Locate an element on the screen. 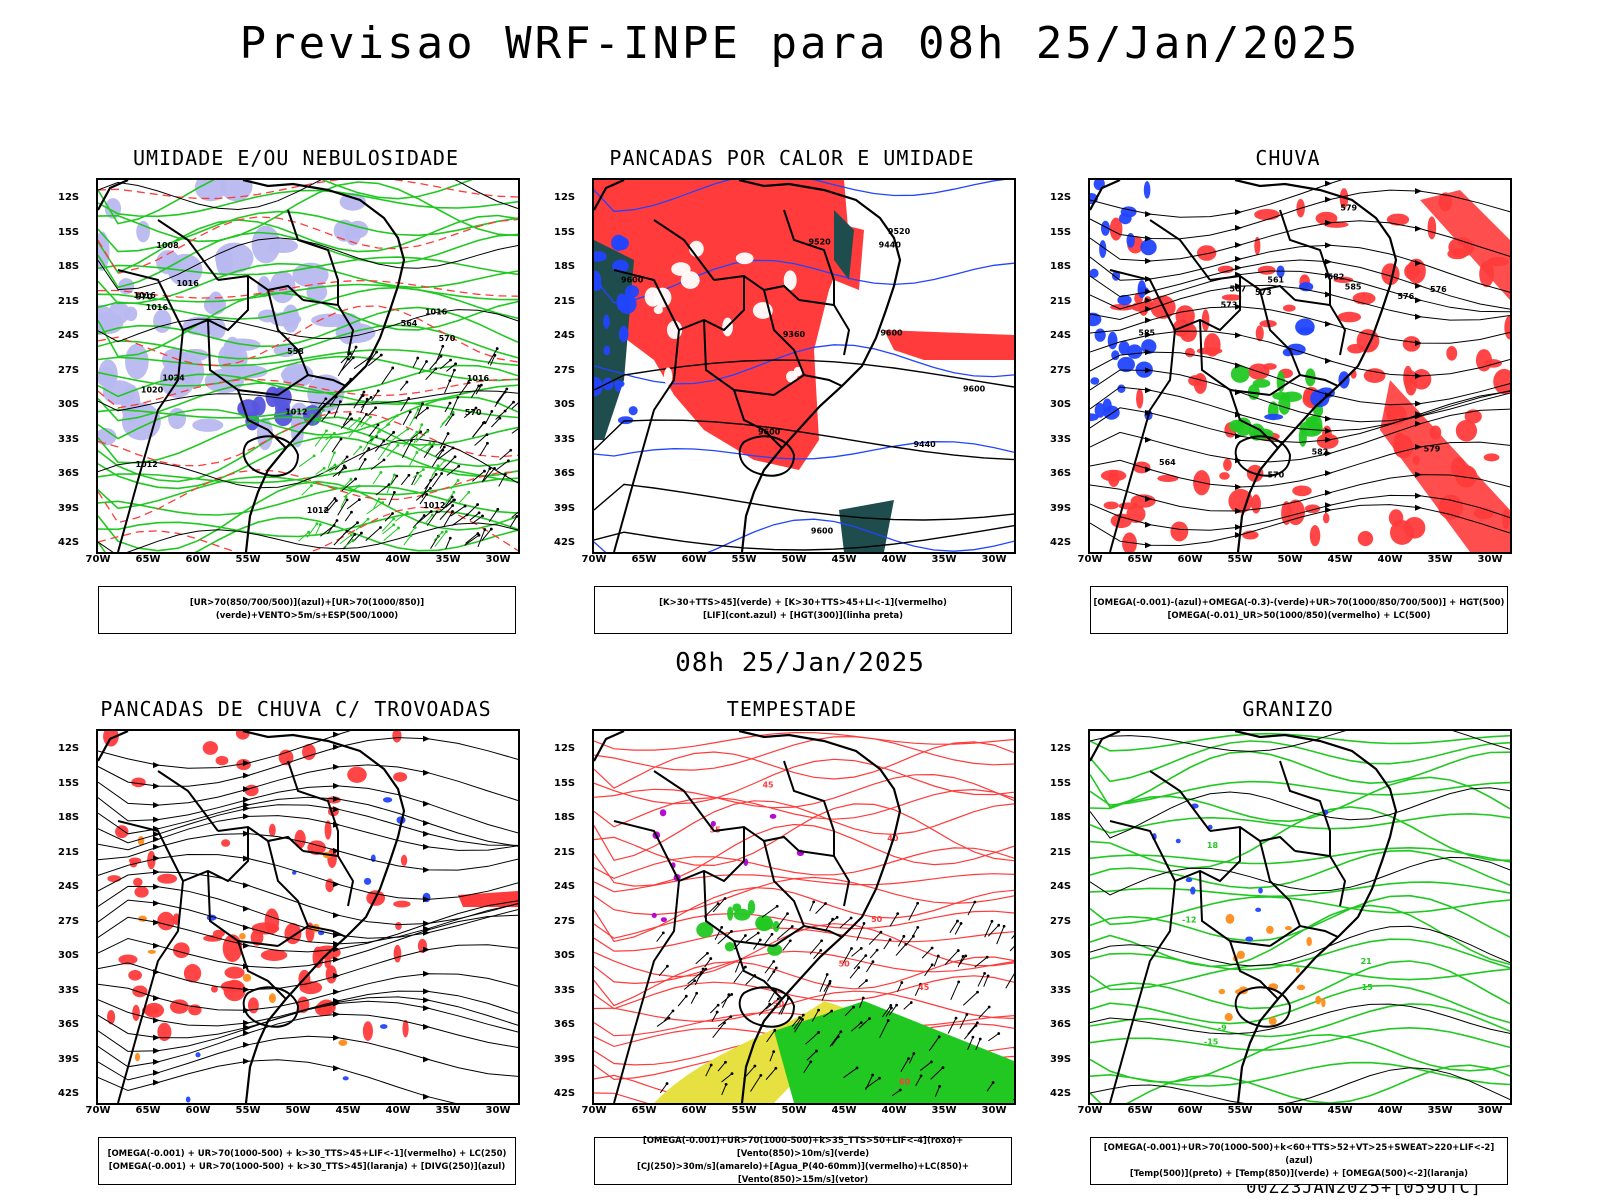 This screenshot has width=1600, height=1200. lon-tick-label: 50W is located at coordinates (298, 559).